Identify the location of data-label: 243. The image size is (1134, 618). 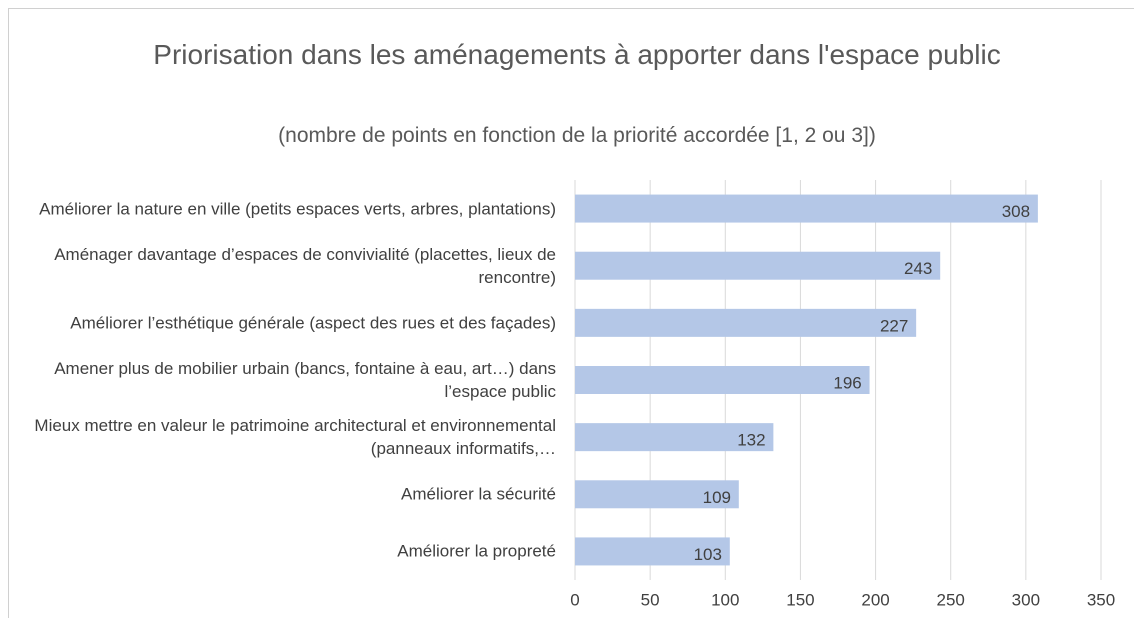
(918, 268).